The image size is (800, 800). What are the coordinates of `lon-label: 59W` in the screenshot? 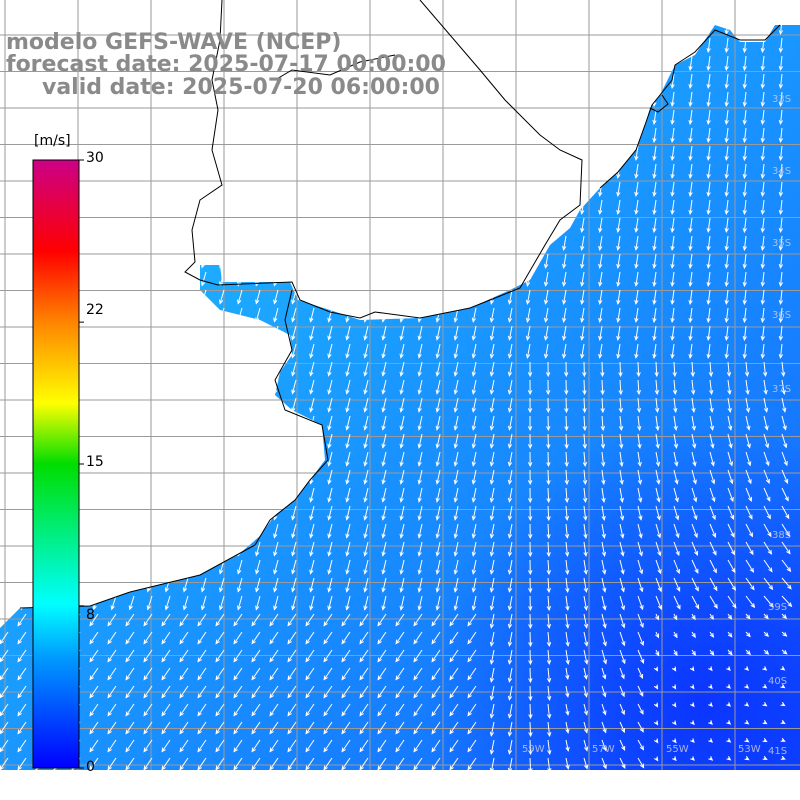 It's located at (533, 749).